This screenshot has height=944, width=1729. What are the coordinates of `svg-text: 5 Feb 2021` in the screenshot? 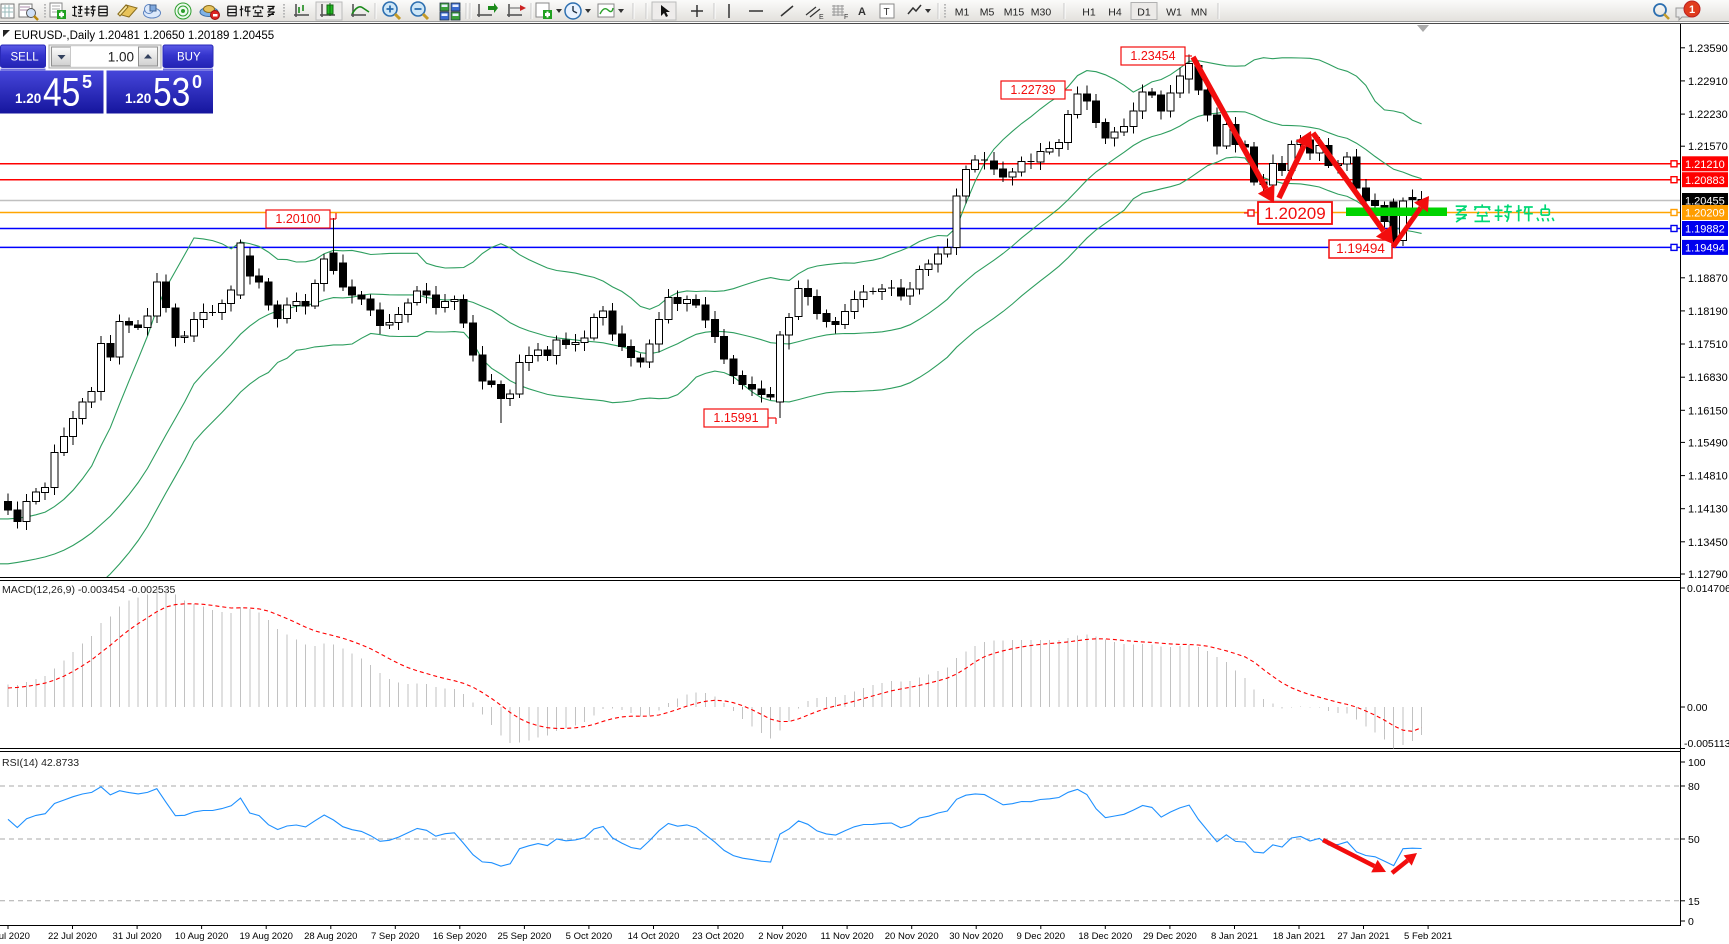 It's located at (1428, 936).